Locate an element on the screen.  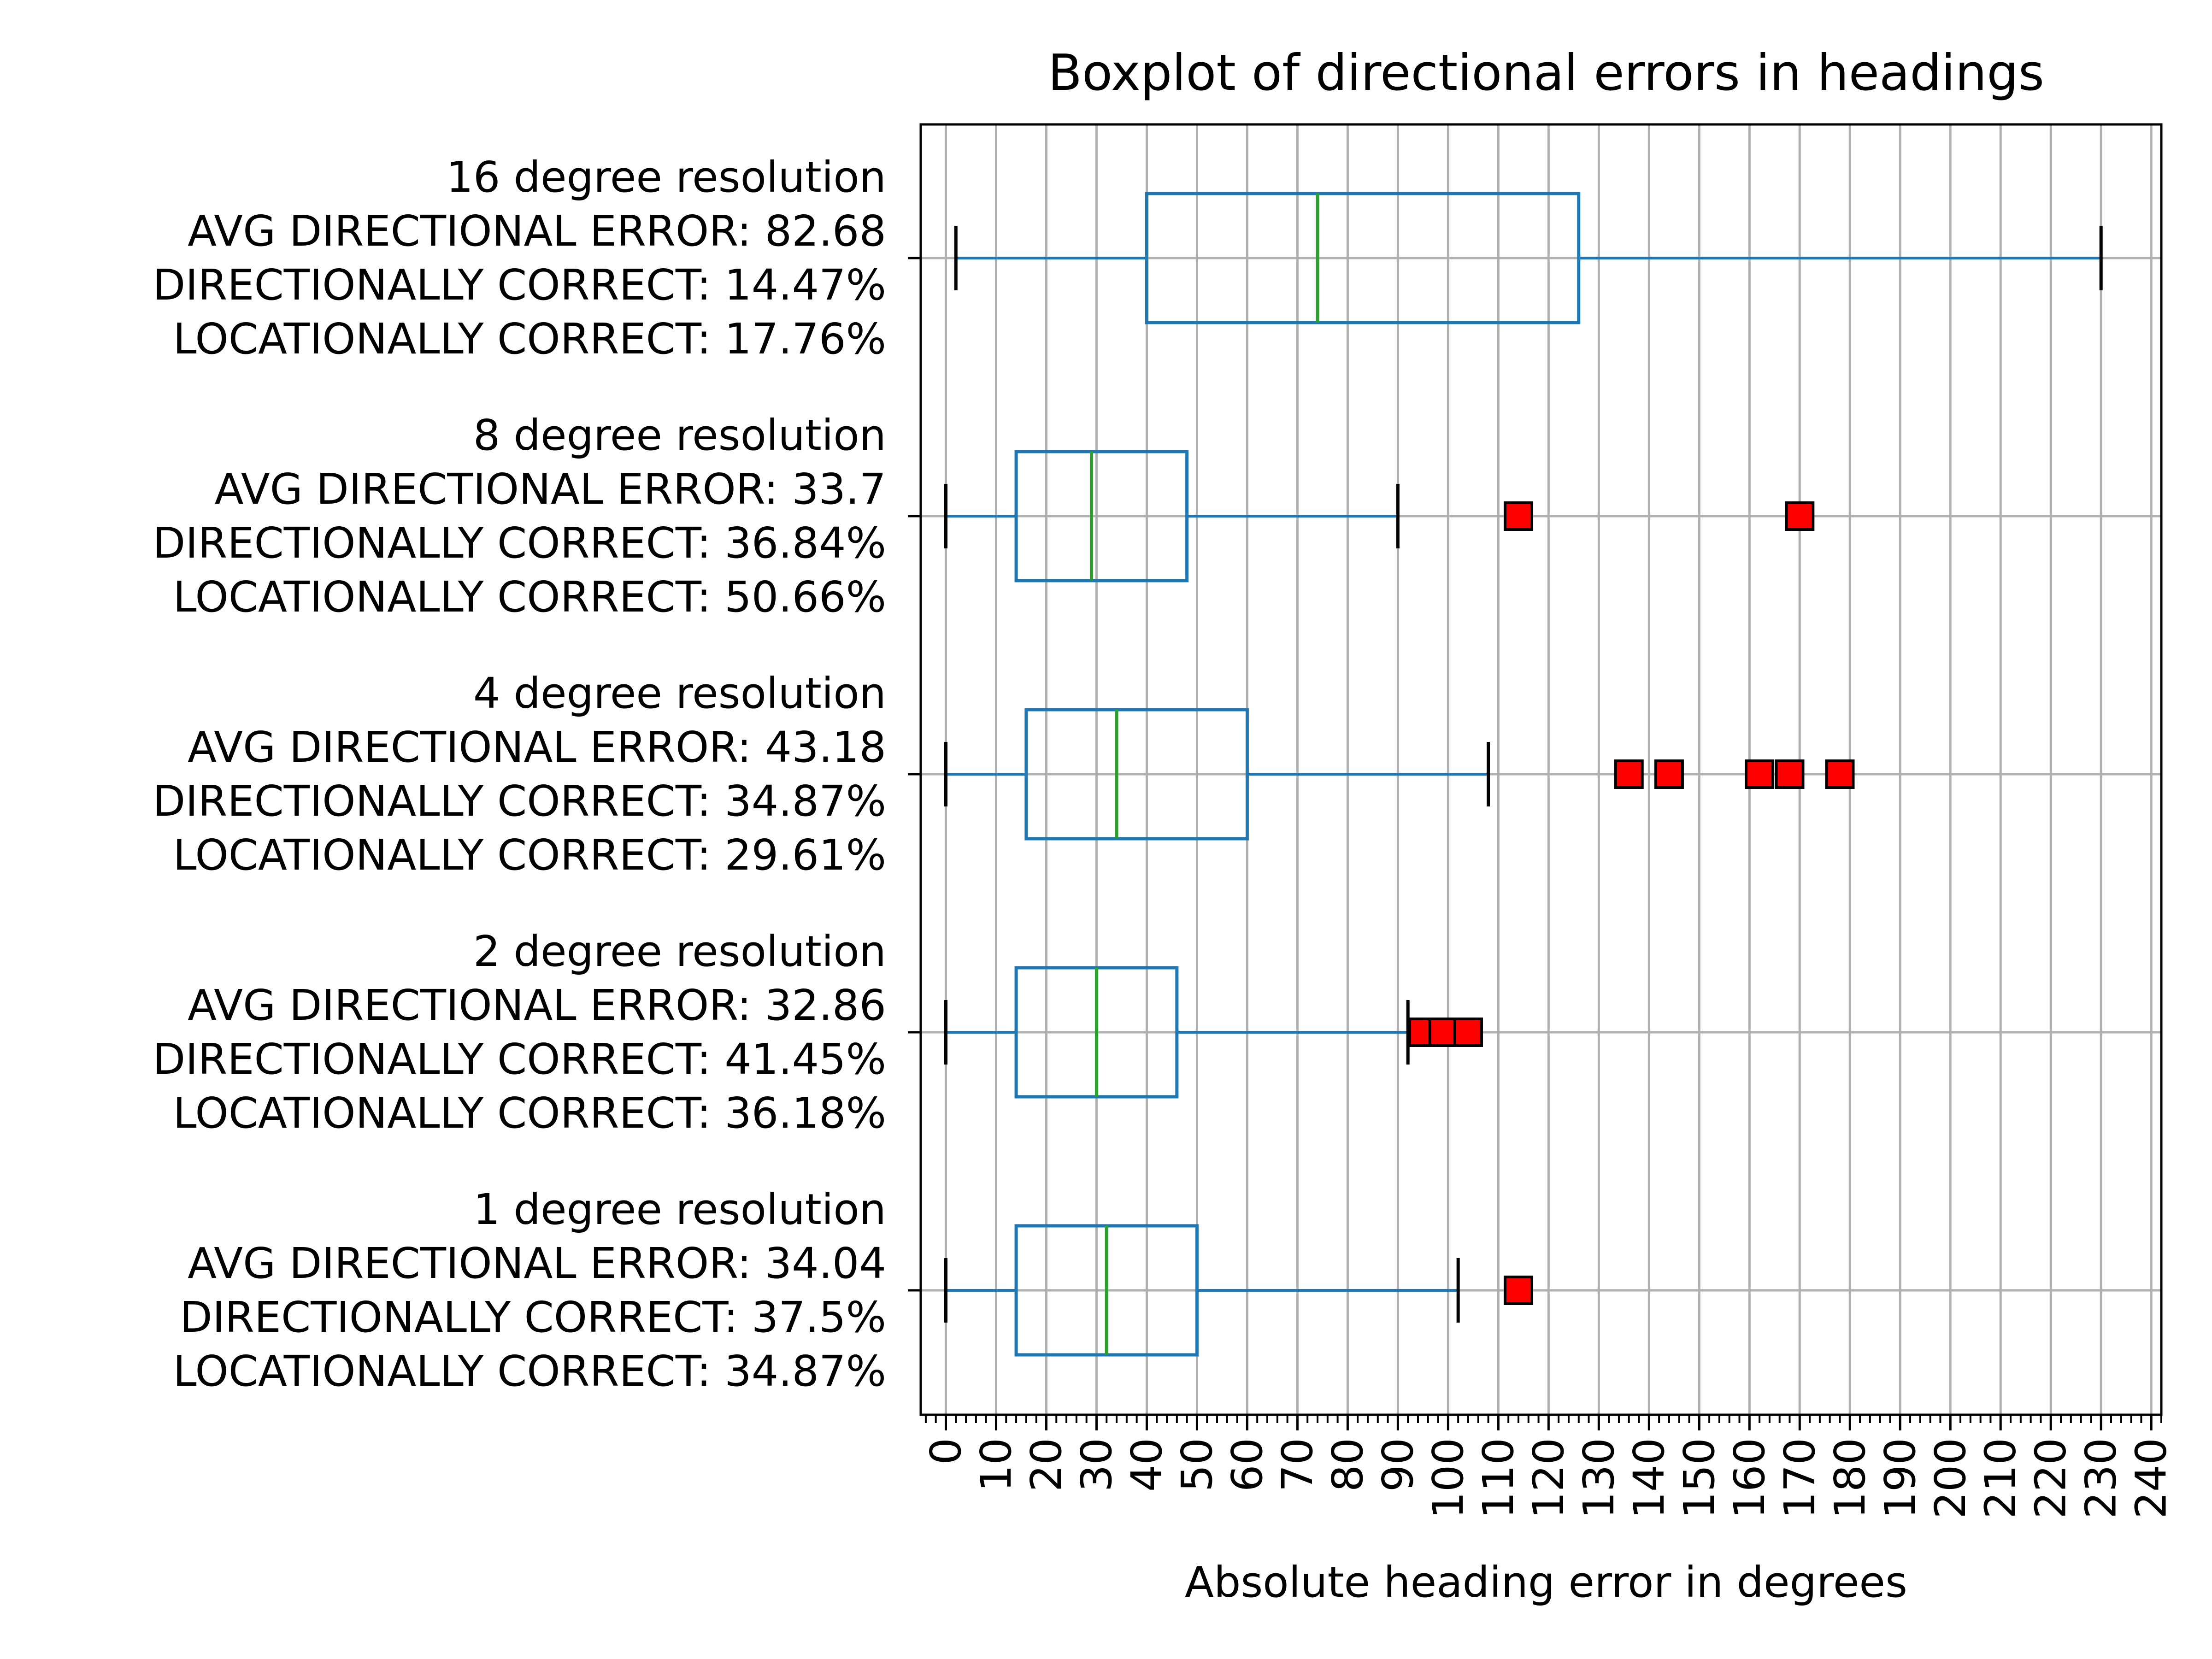
x-tick-label: 70 is located at coordinates (1297, 1465).